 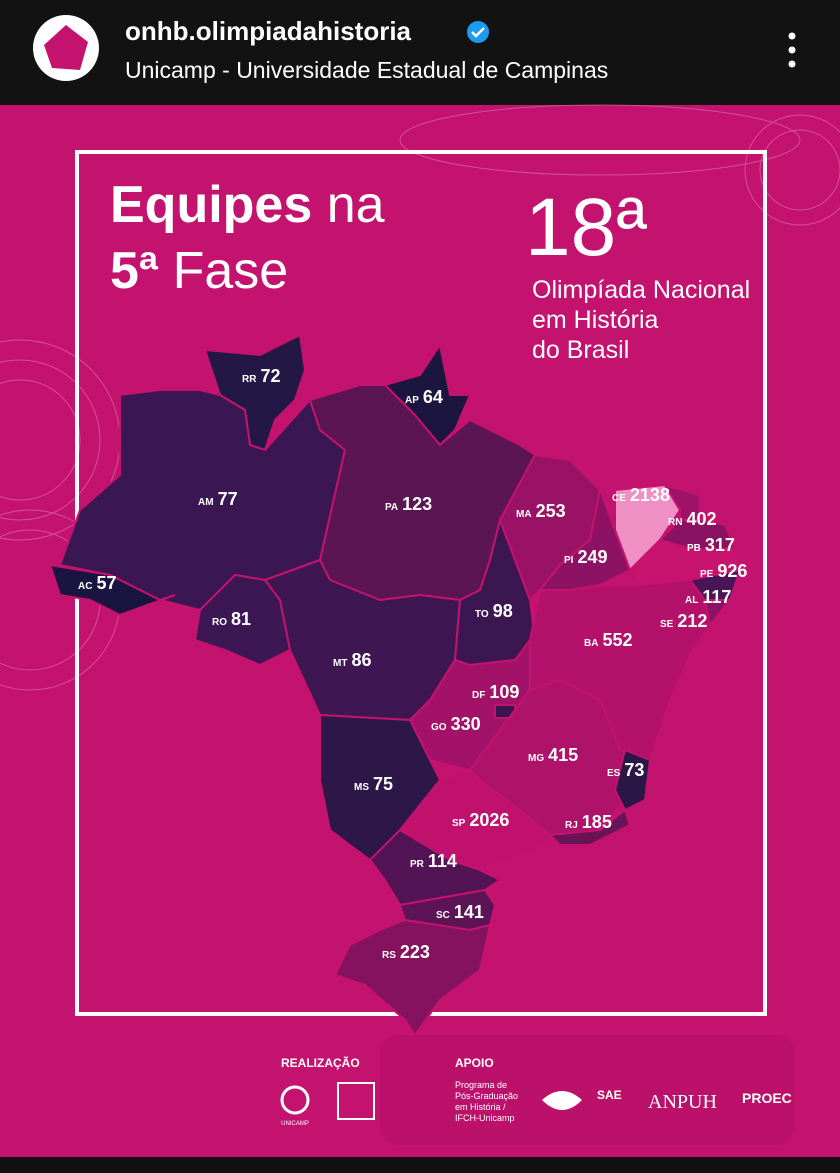 I want to click on state-label: RJ 185, so click(x=588, y=822).